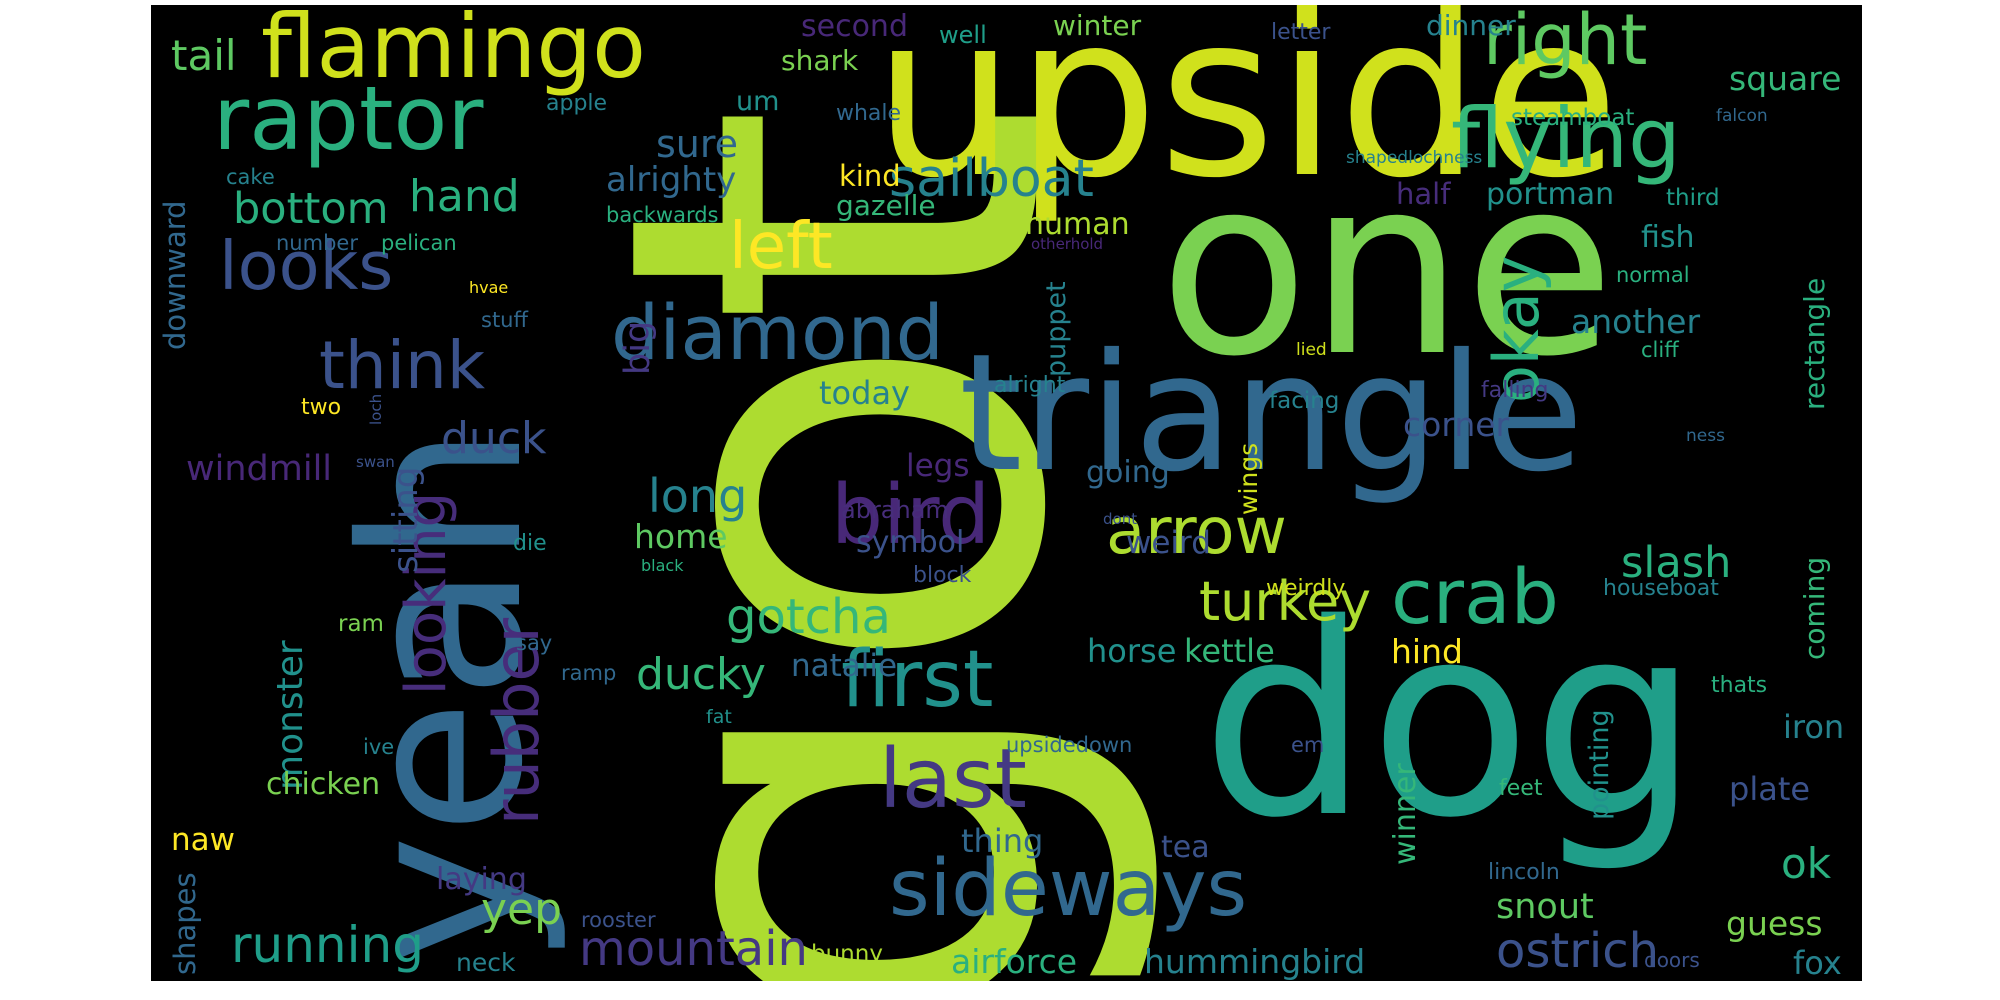 This screenshot has height=1000, width=2000. I want to click on word: first, so click(917, 680).